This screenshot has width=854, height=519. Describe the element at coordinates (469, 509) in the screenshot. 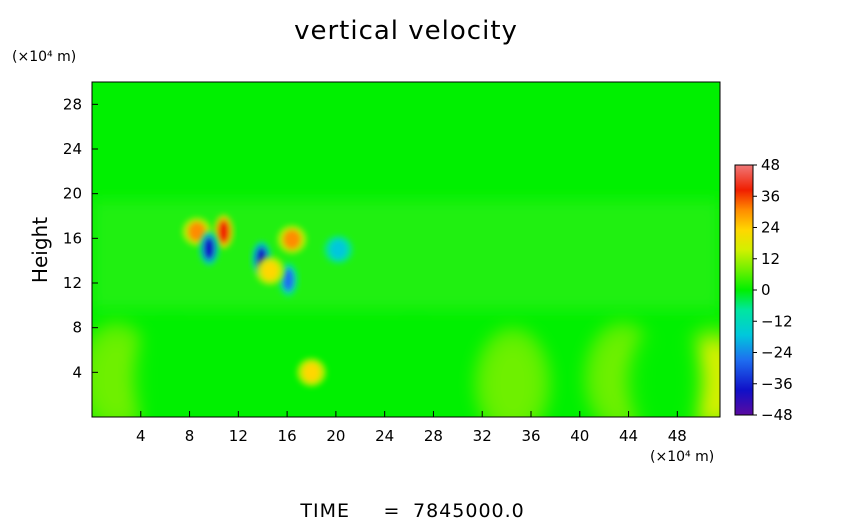

I see `time-value: 7845000.0` at that location.